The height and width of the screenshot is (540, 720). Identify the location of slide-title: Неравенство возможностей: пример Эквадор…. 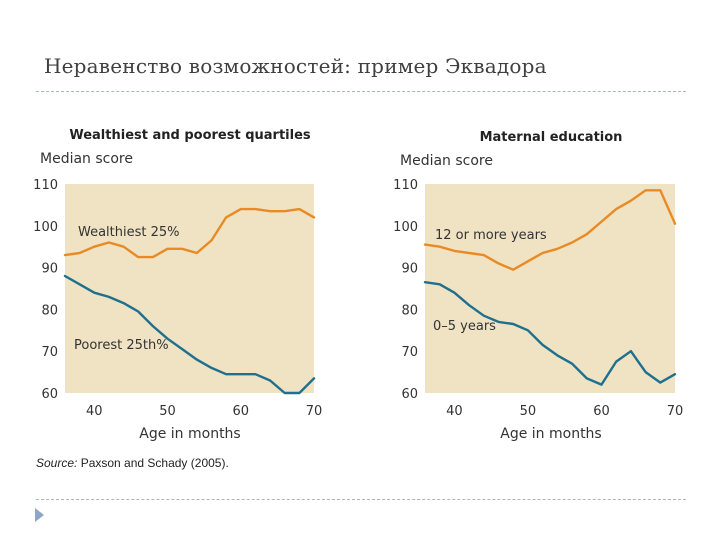
(295, 66).